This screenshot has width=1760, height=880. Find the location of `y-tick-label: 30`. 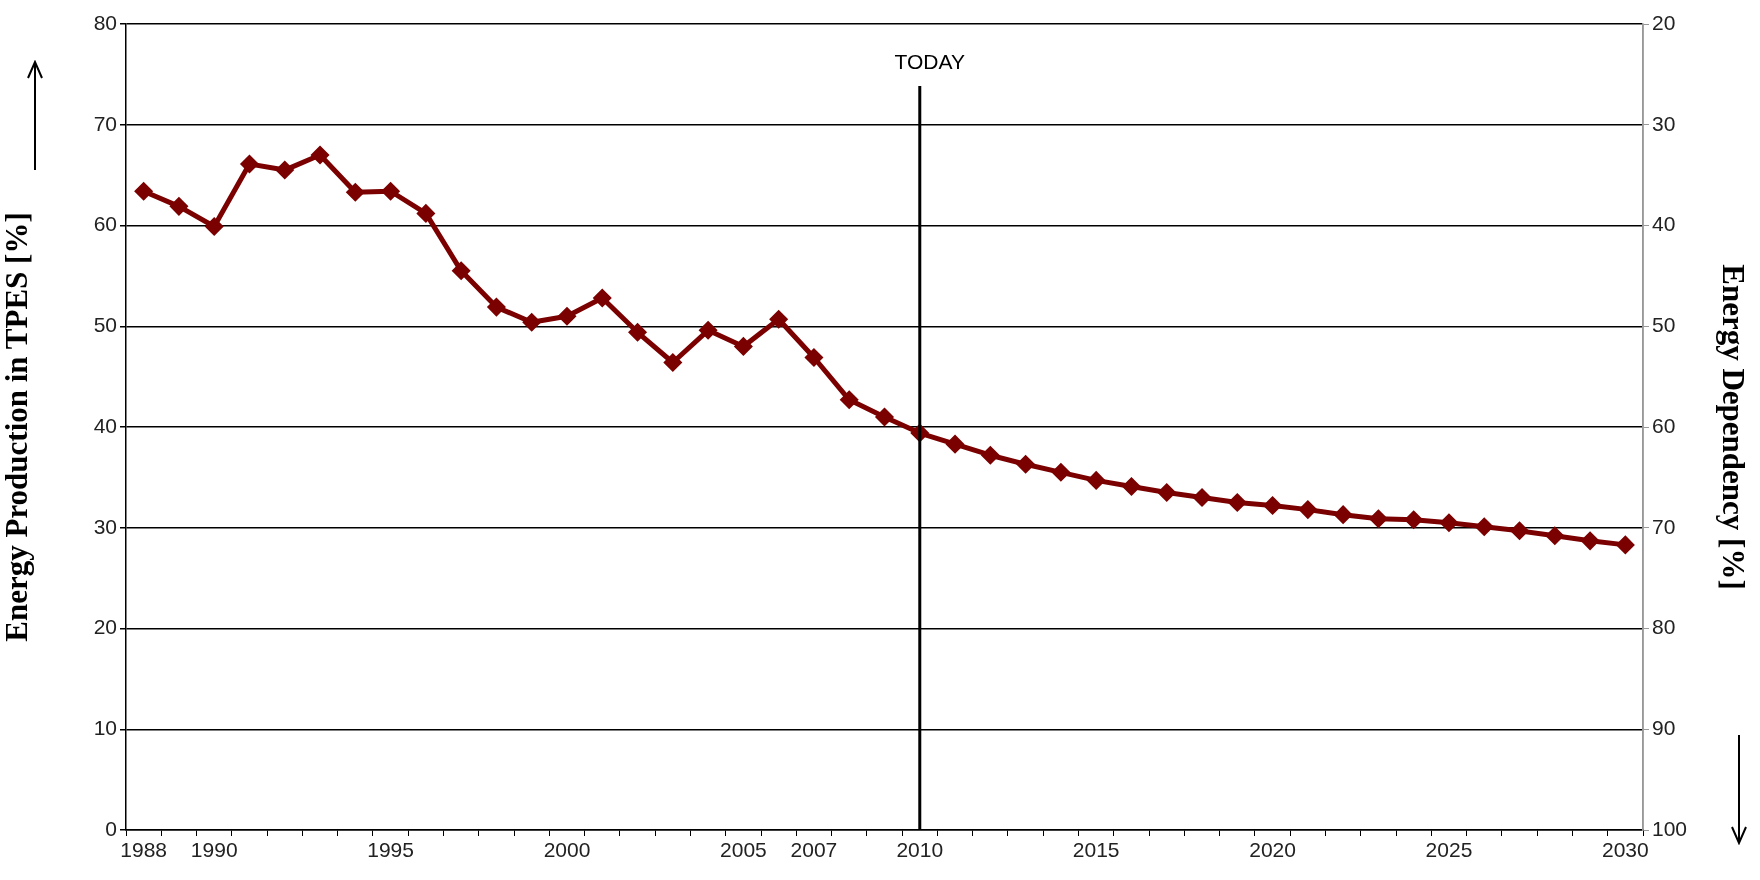

y-tick-label: 30 is located at coordinates (105, 526).